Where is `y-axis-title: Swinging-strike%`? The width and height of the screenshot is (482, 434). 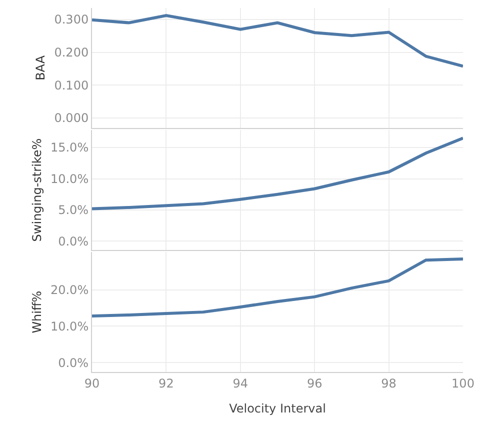 y-axis-title: Swinging-strike% is located at coordinates (37, 190).